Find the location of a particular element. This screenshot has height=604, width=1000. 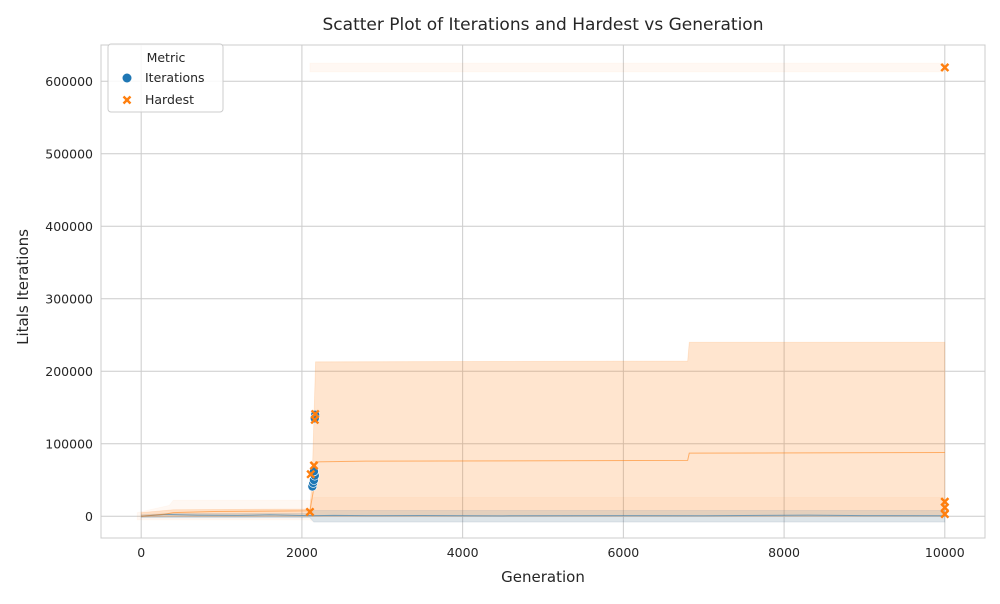

iterations-trend-line is located at coordinates (543, 515).